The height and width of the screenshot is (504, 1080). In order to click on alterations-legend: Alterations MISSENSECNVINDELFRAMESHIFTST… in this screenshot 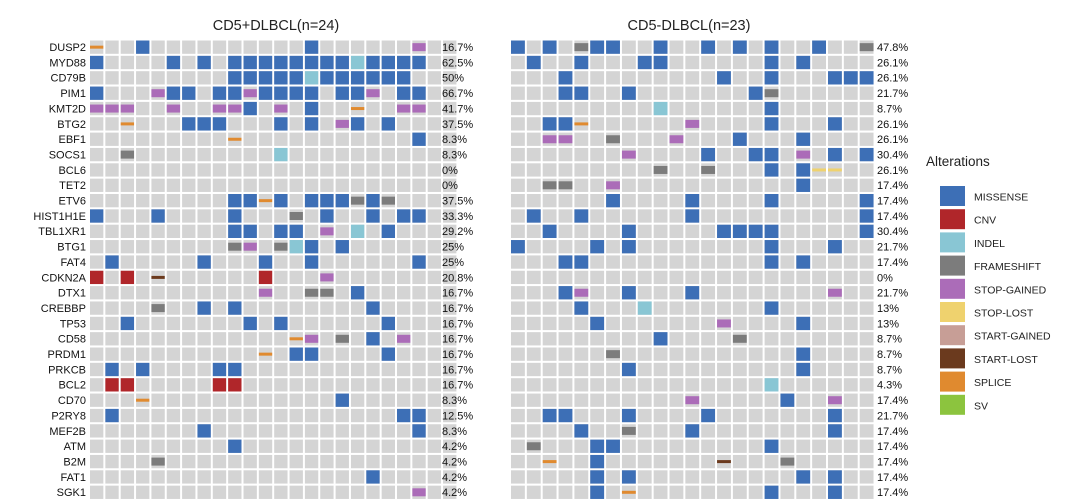, I will do `click(988, 284)`.